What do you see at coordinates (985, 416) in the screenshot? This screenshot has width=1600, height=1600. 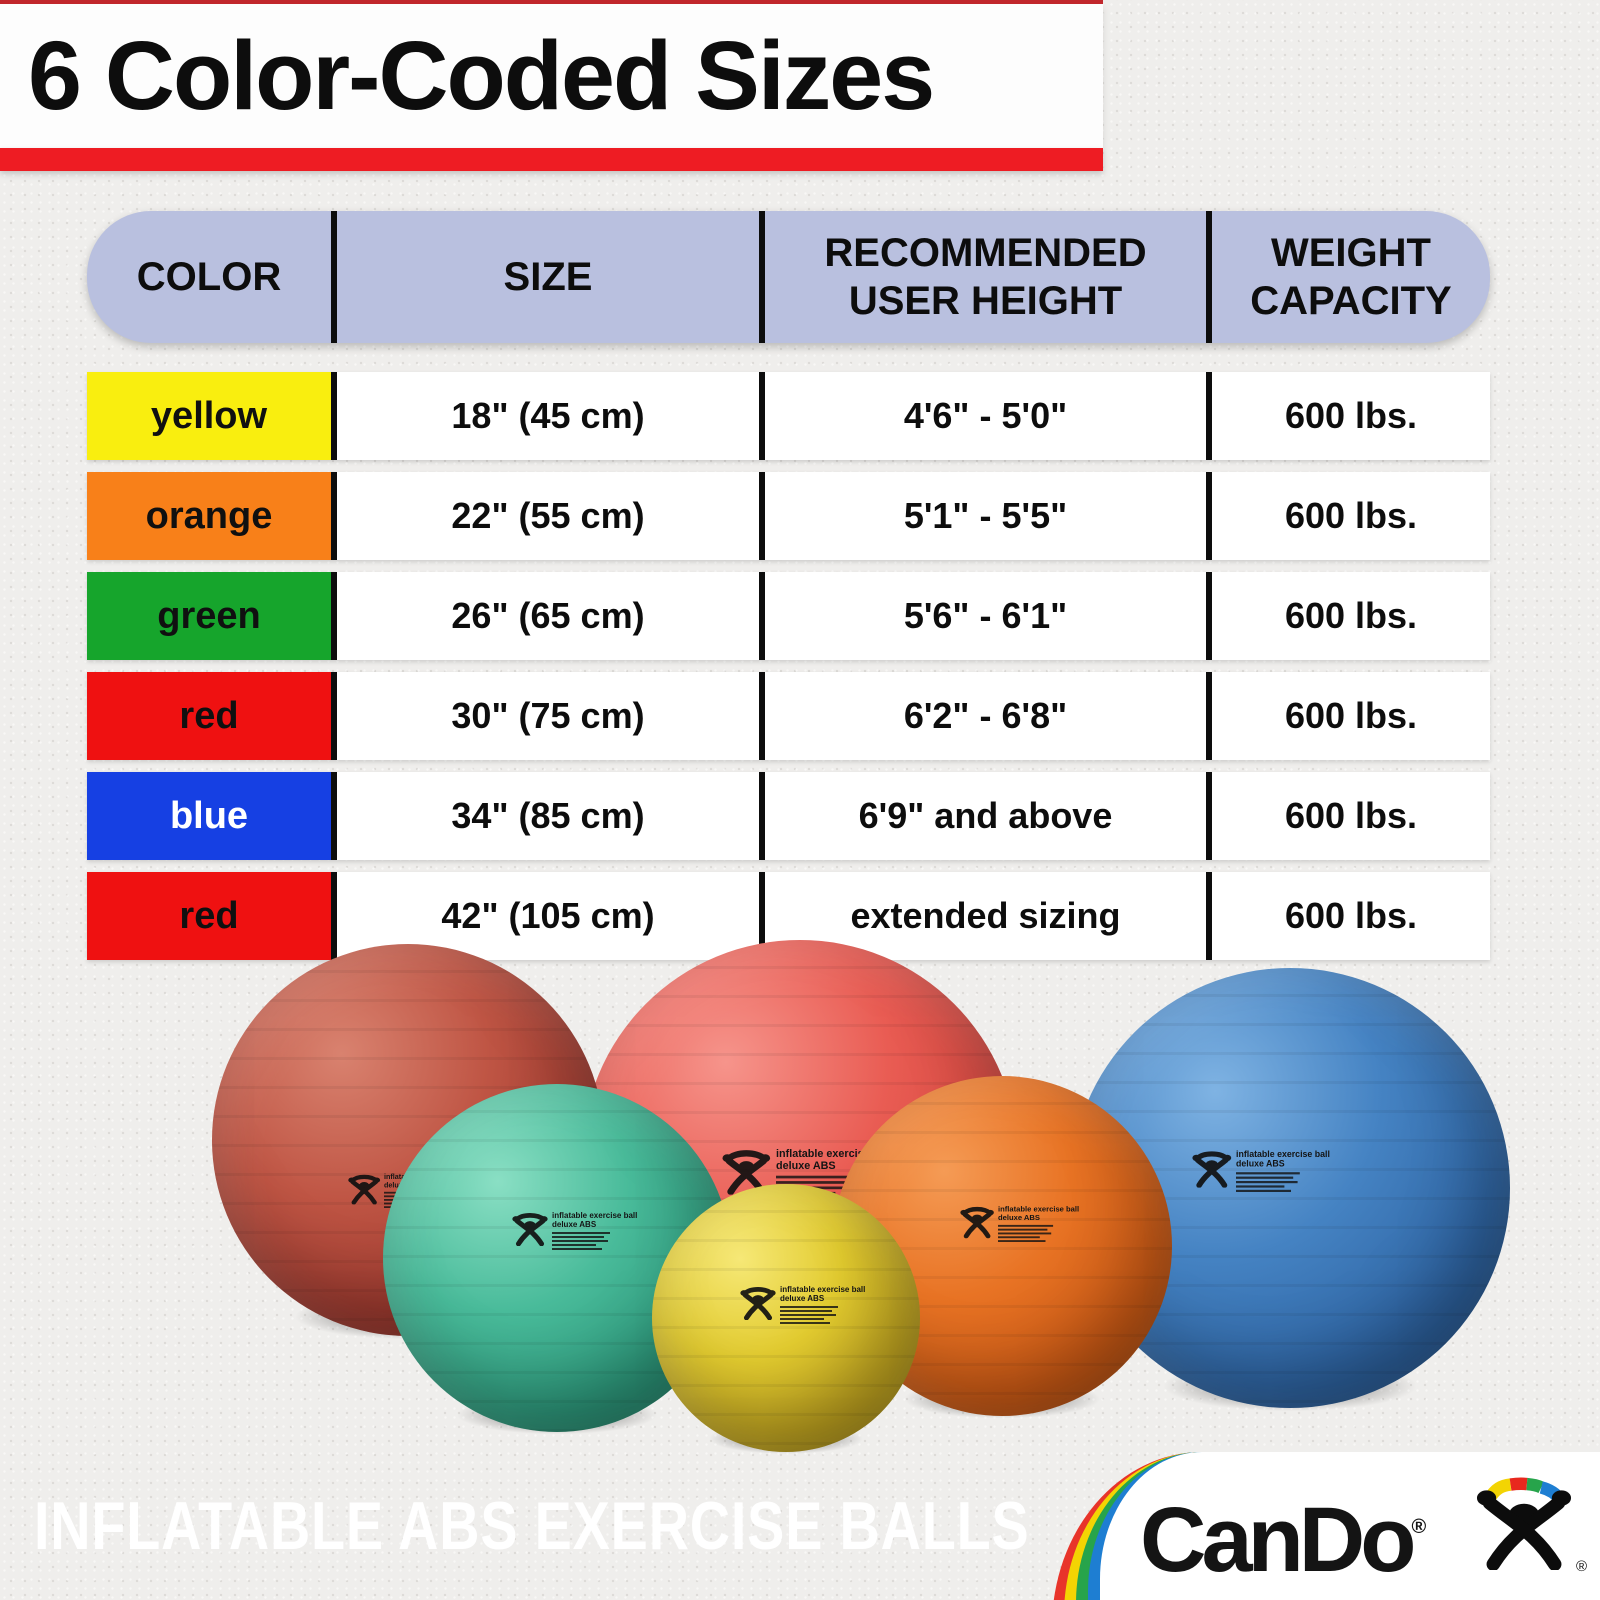 I see `user-height-cell: 4'6" - 5'0"` at bounding box center [985, 416].